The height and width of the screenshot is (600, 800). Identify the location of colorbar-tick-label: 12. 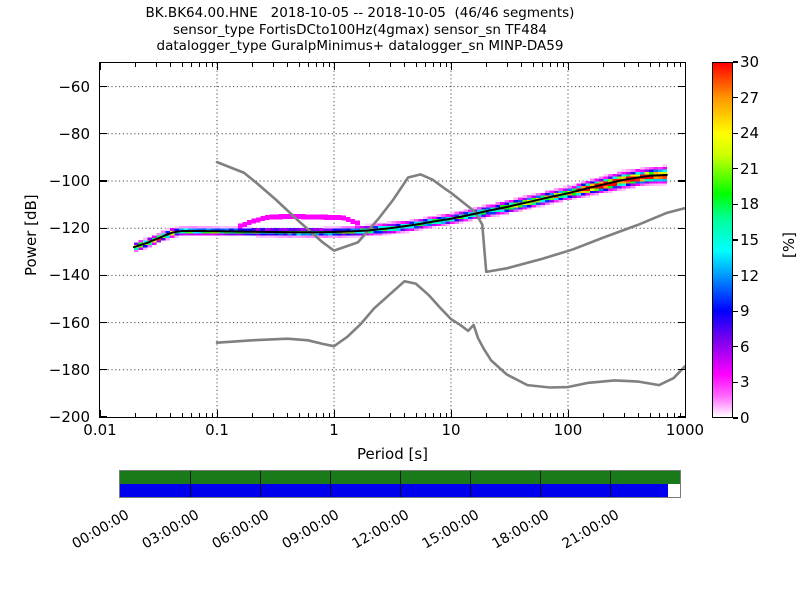
(750, 275).